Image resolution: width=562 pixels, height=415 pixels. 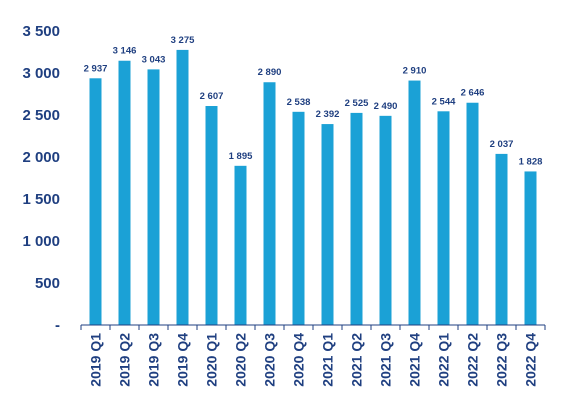 What do you see at coordinates (299, 360) in the screenshot?
I see `x-tick-label: 2020 Q4` at bounding box center [299, 360].